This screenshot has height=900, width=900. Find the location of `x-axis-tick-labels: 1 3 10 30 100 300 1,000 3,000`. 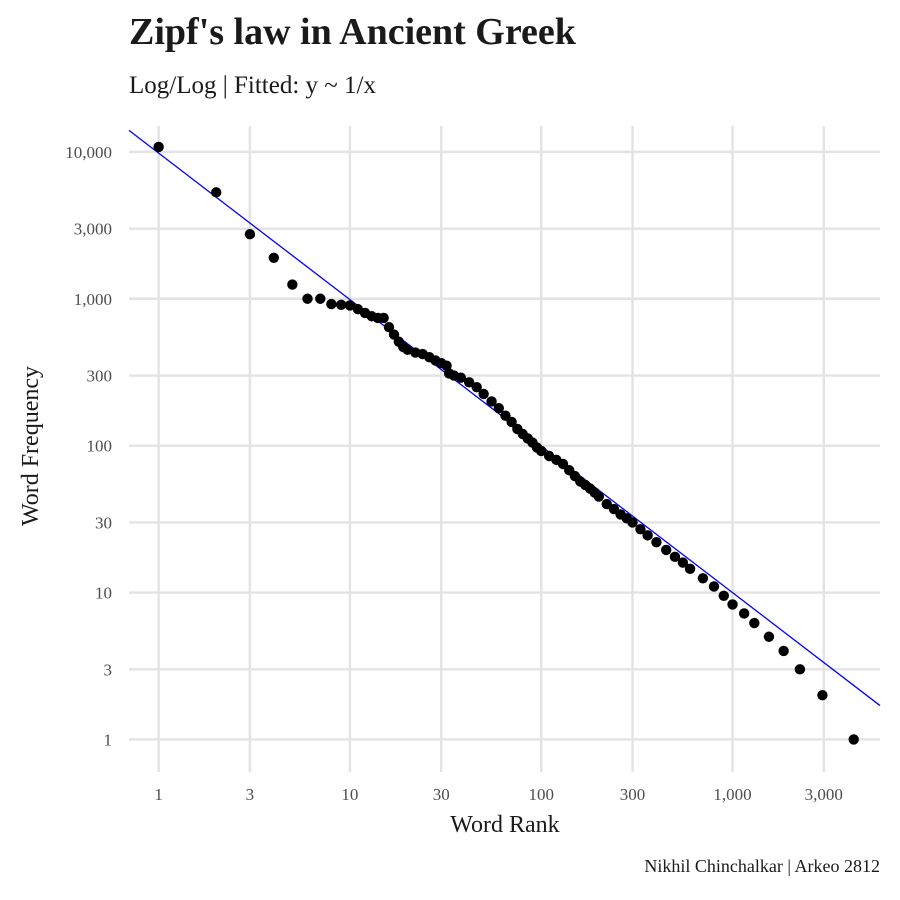

x-axis-tick-labels: 1 3 10 30 100 300 1,000 3,000 is located at coordinates (498, 794).